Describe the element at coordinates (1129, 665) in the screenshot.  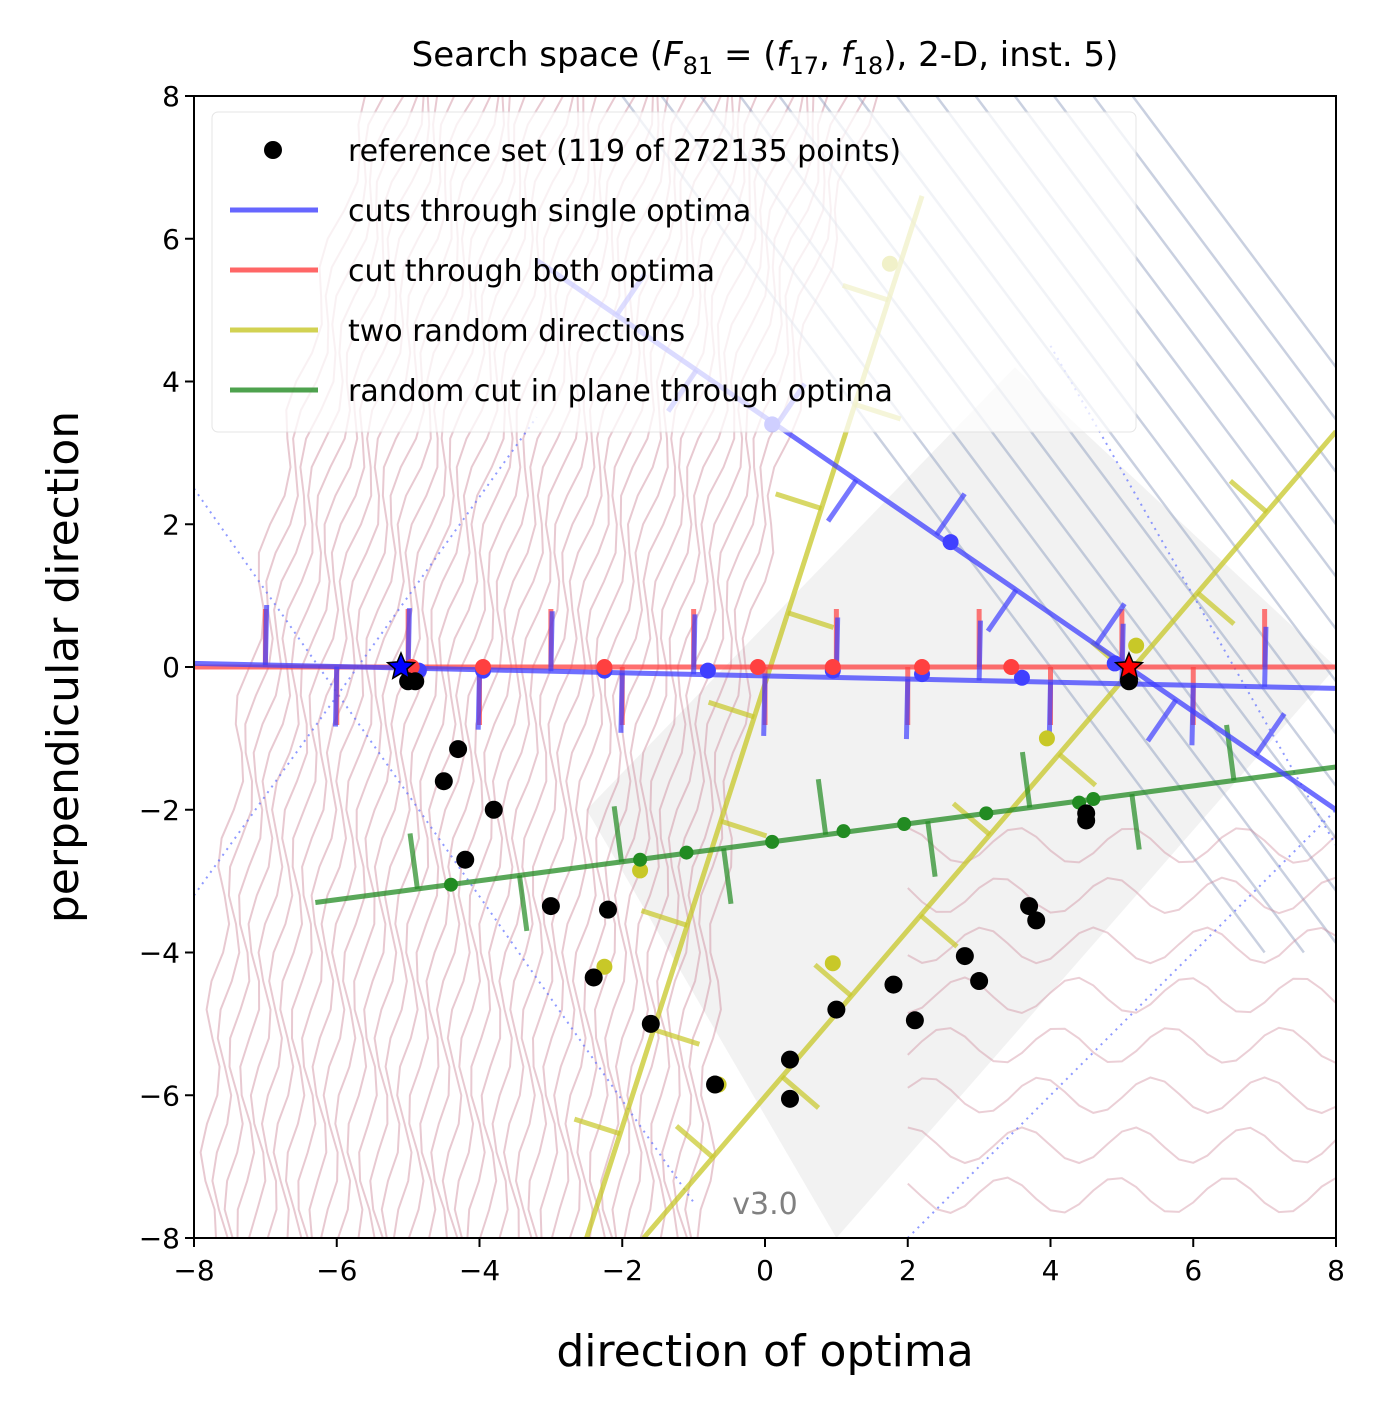
I see `optimum-star` at that location.